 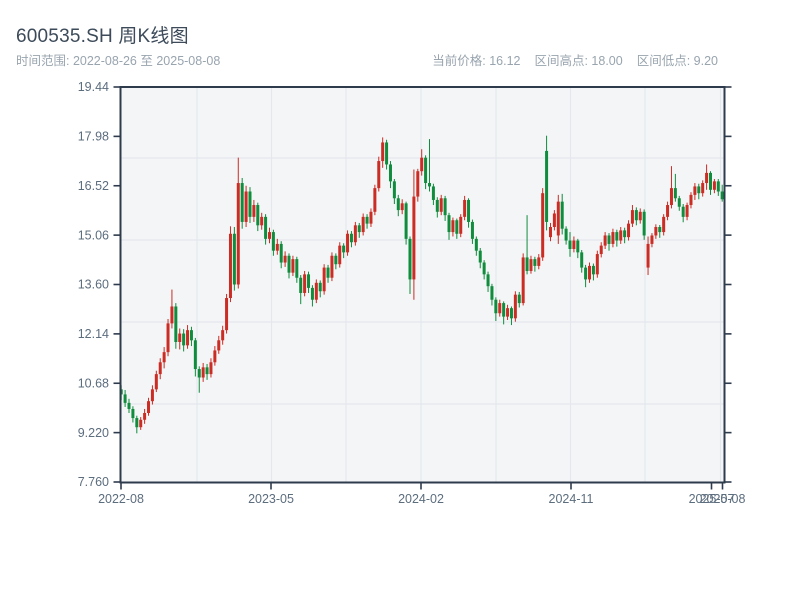 I want to click on y-axis-tick-label: 19.44, so click(x=93, y=87).